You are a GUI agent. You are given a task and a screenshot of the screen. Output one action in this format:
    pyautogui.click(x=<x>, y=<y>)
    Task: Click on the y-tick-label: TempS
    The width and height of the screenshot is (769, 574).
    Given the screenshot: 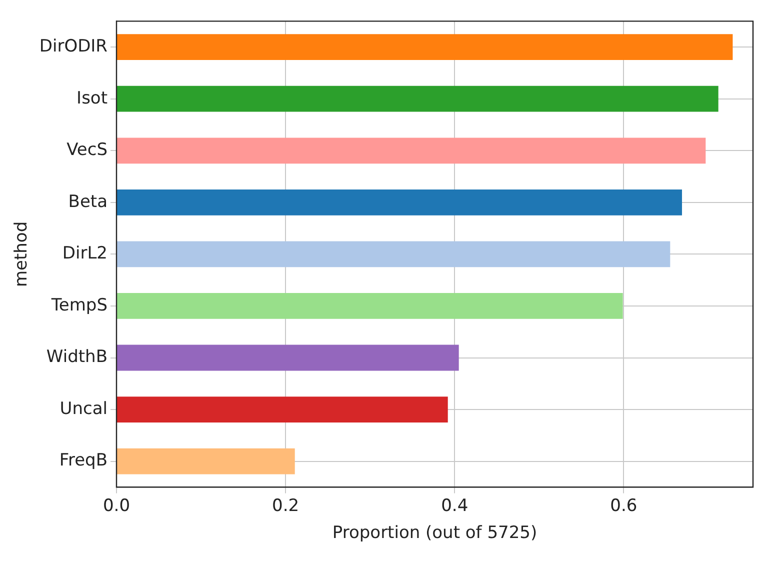 What is the action you would take?
    pyautogui.click(x=79, y=305)
    